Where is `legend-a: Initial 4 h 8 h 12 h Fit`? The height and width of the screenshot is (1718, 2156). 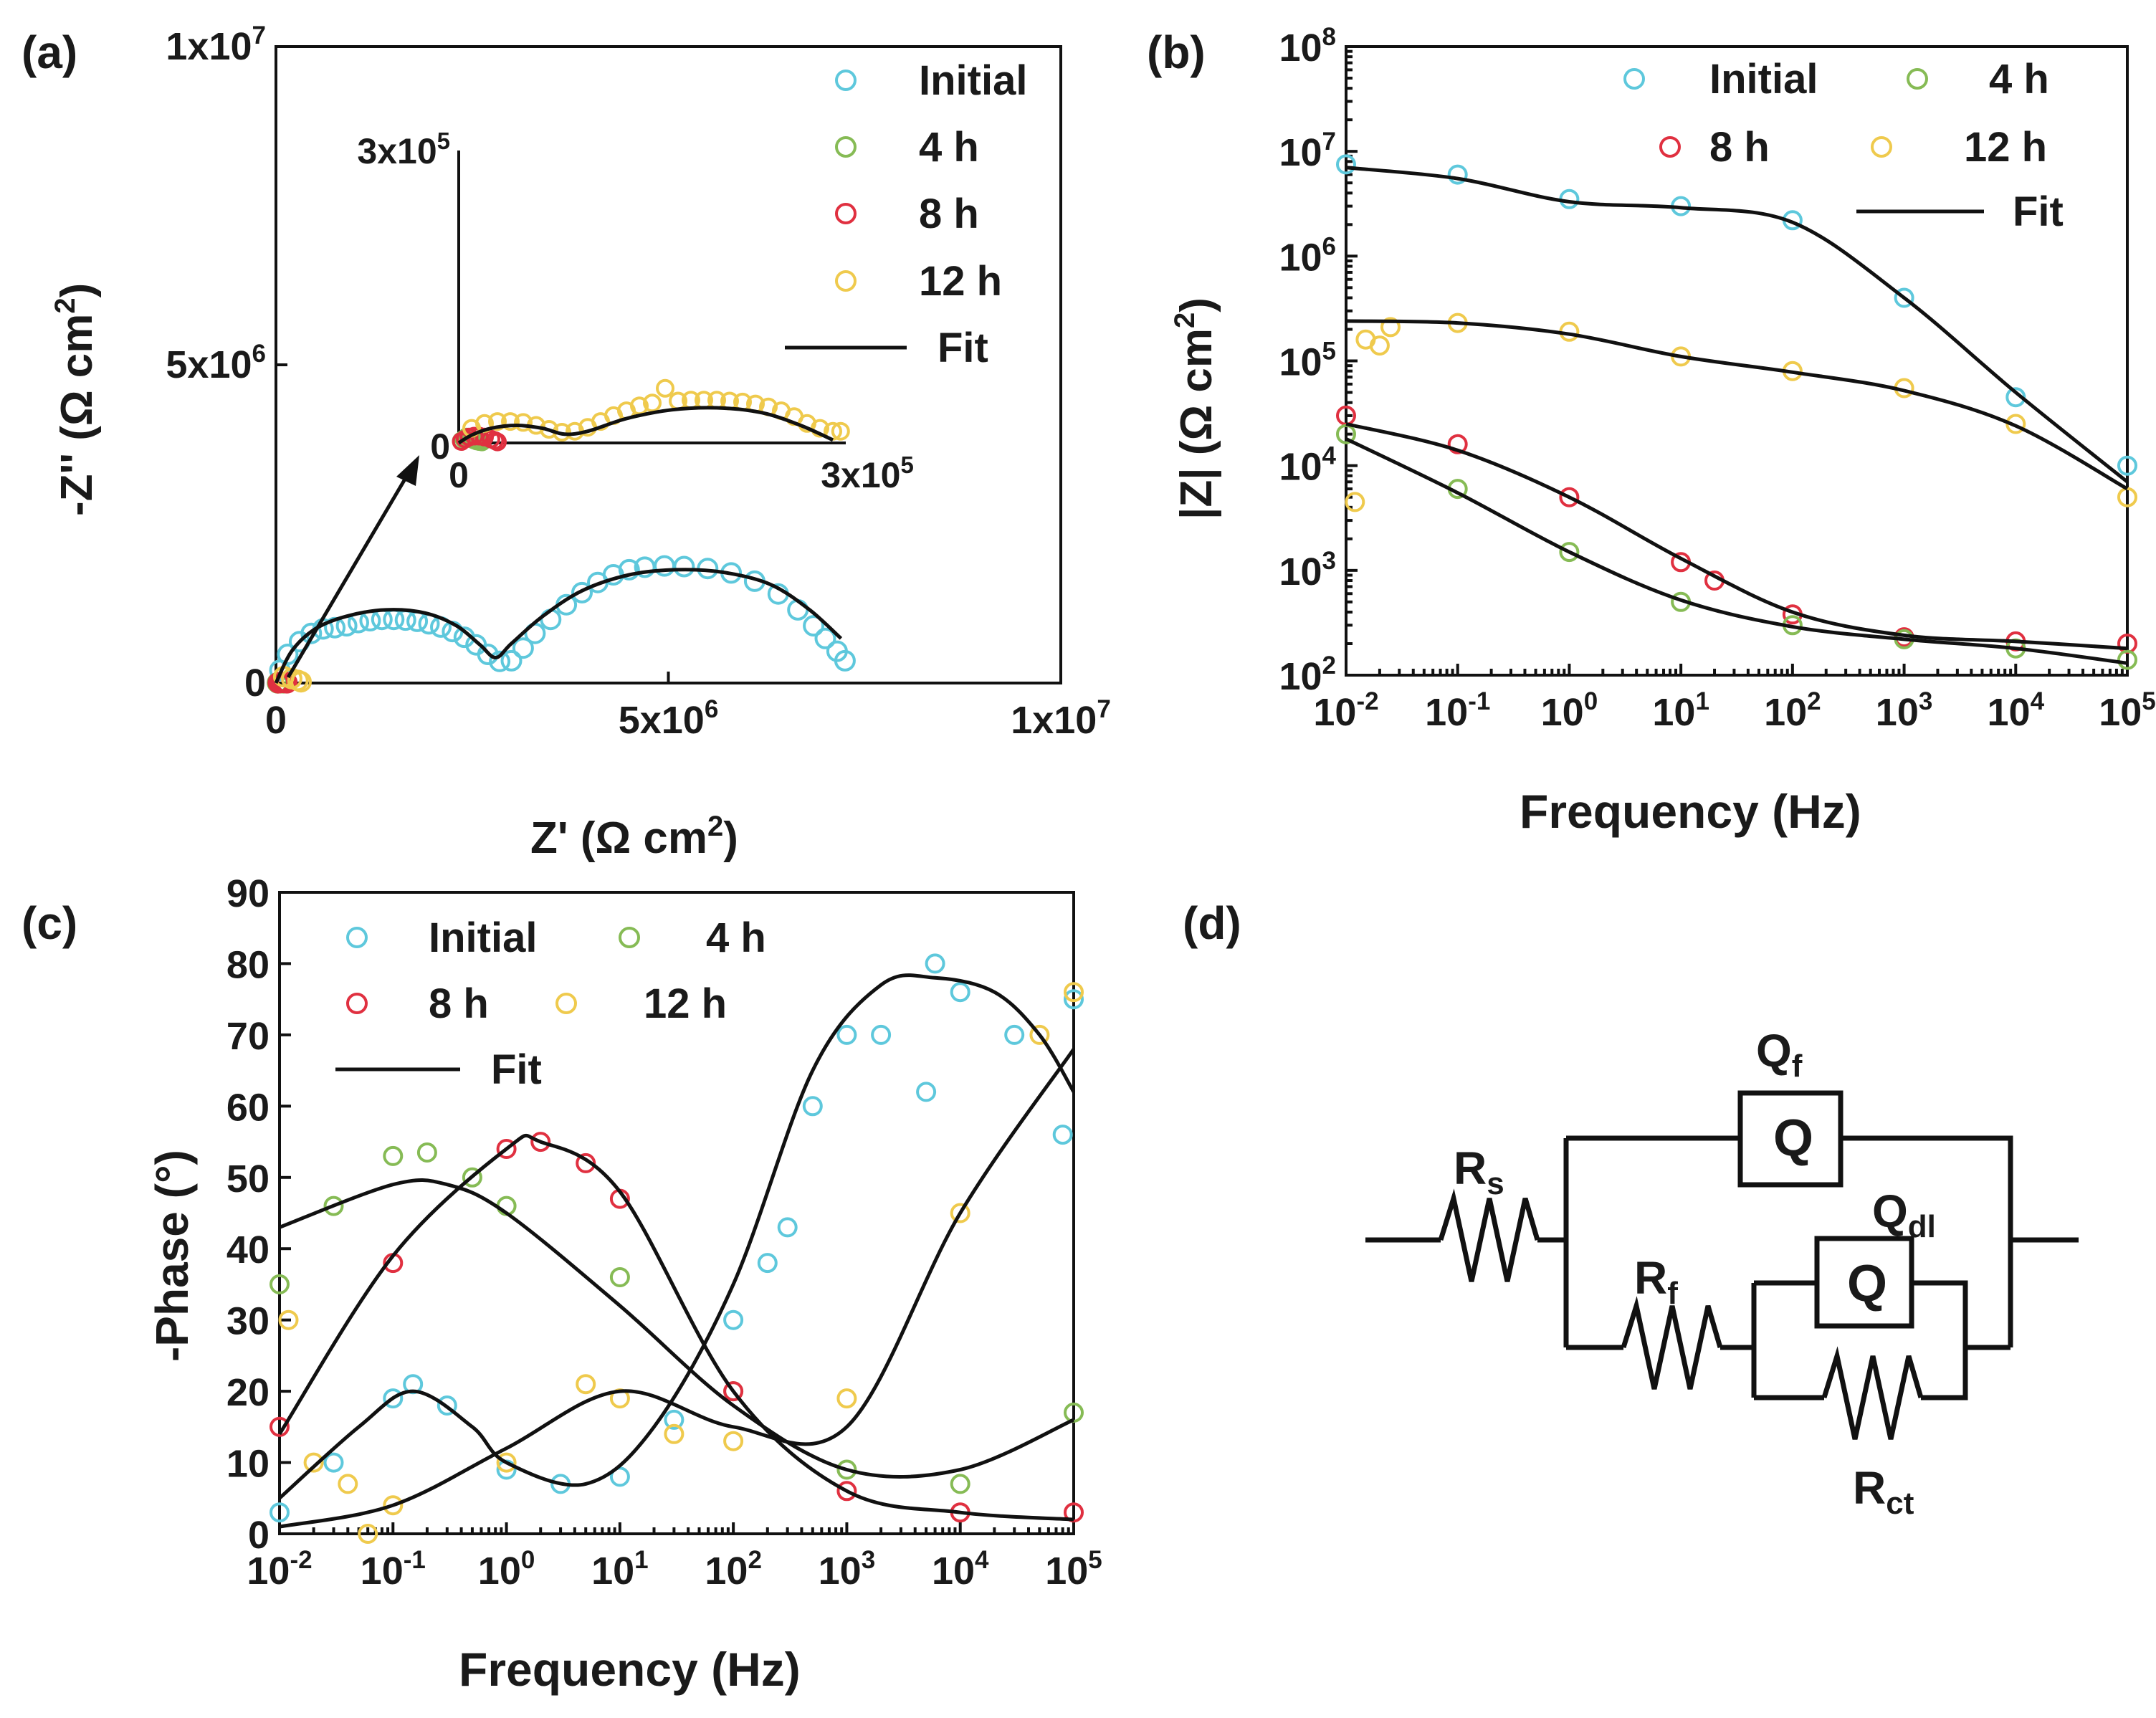 legend-a: Initial 4 h 8 h 12 h Fit is located at coordinates (906, 214).